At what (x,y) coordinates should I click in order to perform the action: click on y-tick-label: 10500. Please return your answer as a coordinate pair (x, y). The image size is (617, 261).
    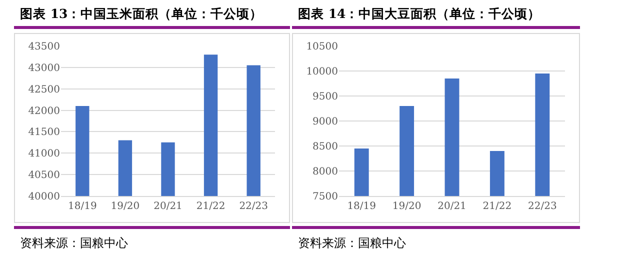
    Looking at the image, I should click on (322, 47).